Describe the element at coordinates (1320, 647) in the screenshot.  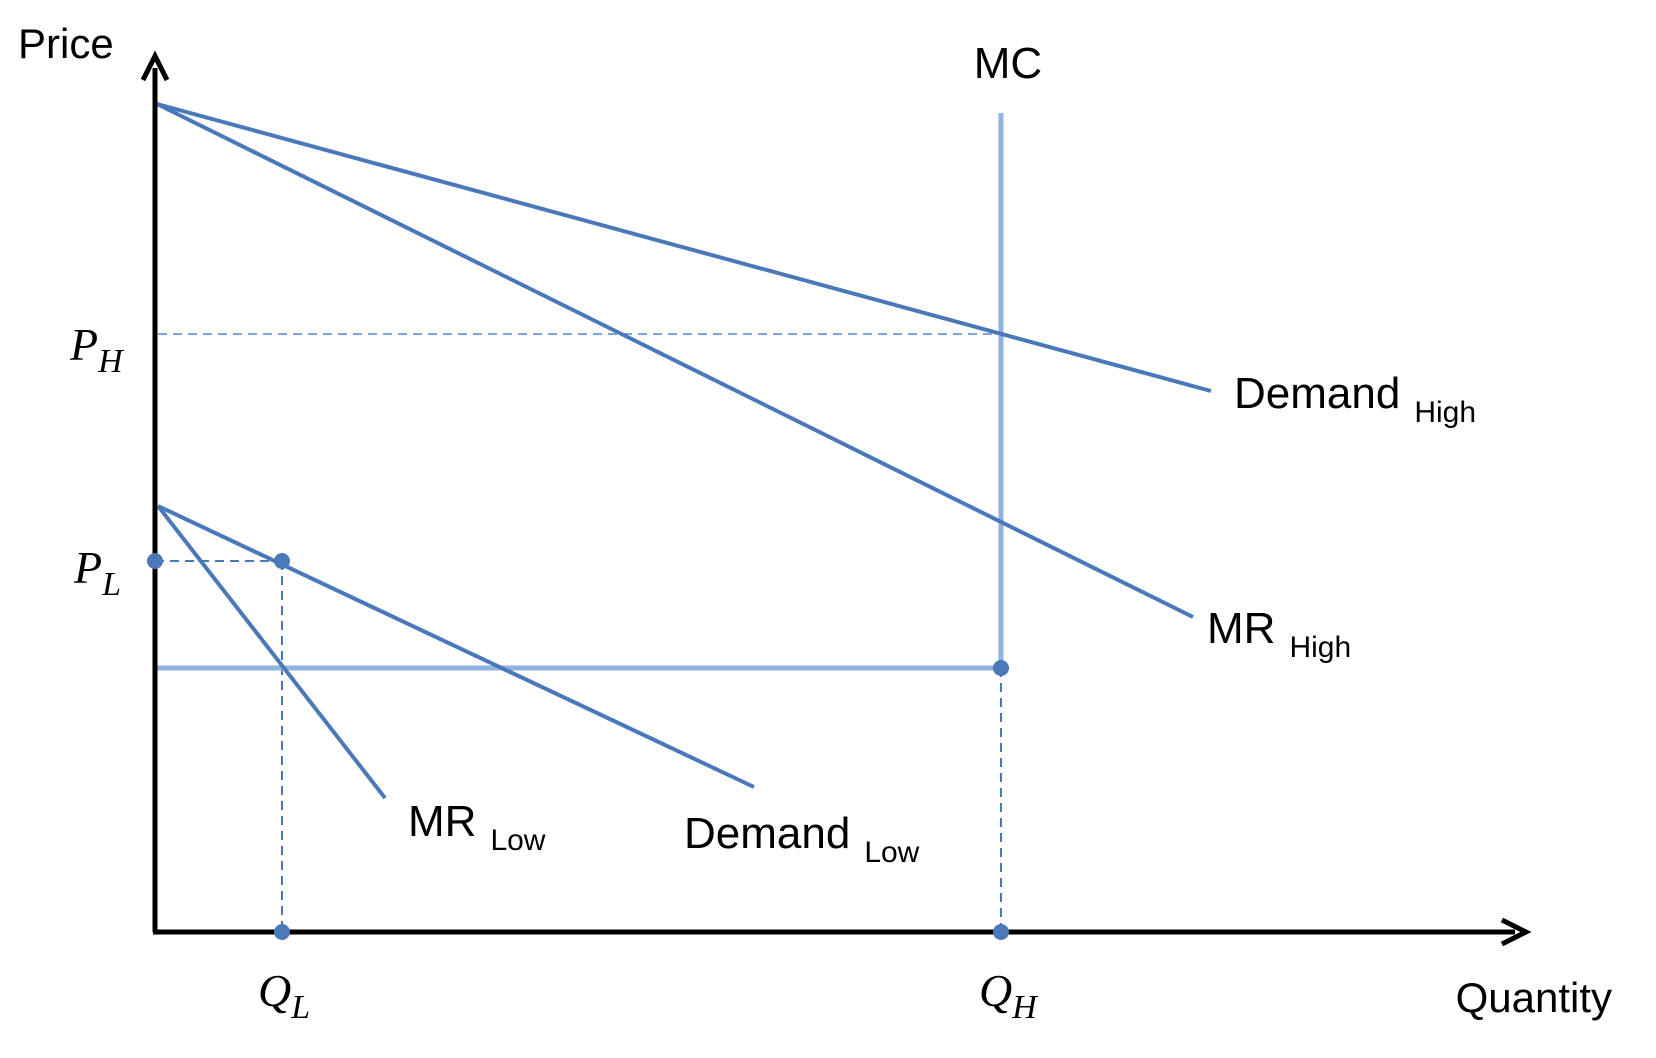
I see `mr-high-sub: High` at that location.